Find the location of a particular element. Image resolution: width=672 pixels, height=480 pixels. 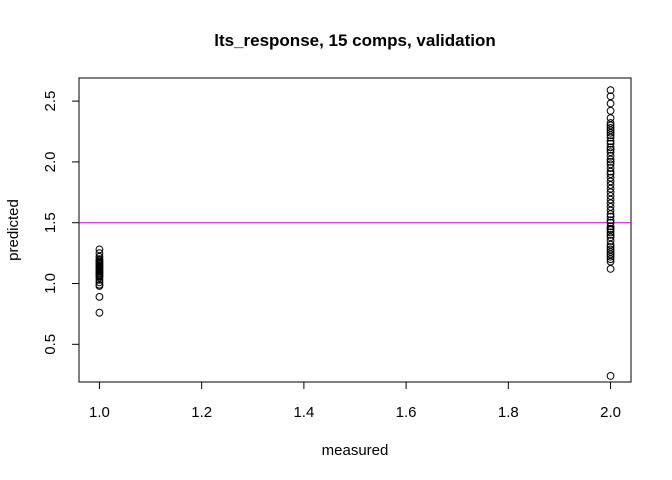

x-tick-label: 1.8 is located at coordinates (508, 412).